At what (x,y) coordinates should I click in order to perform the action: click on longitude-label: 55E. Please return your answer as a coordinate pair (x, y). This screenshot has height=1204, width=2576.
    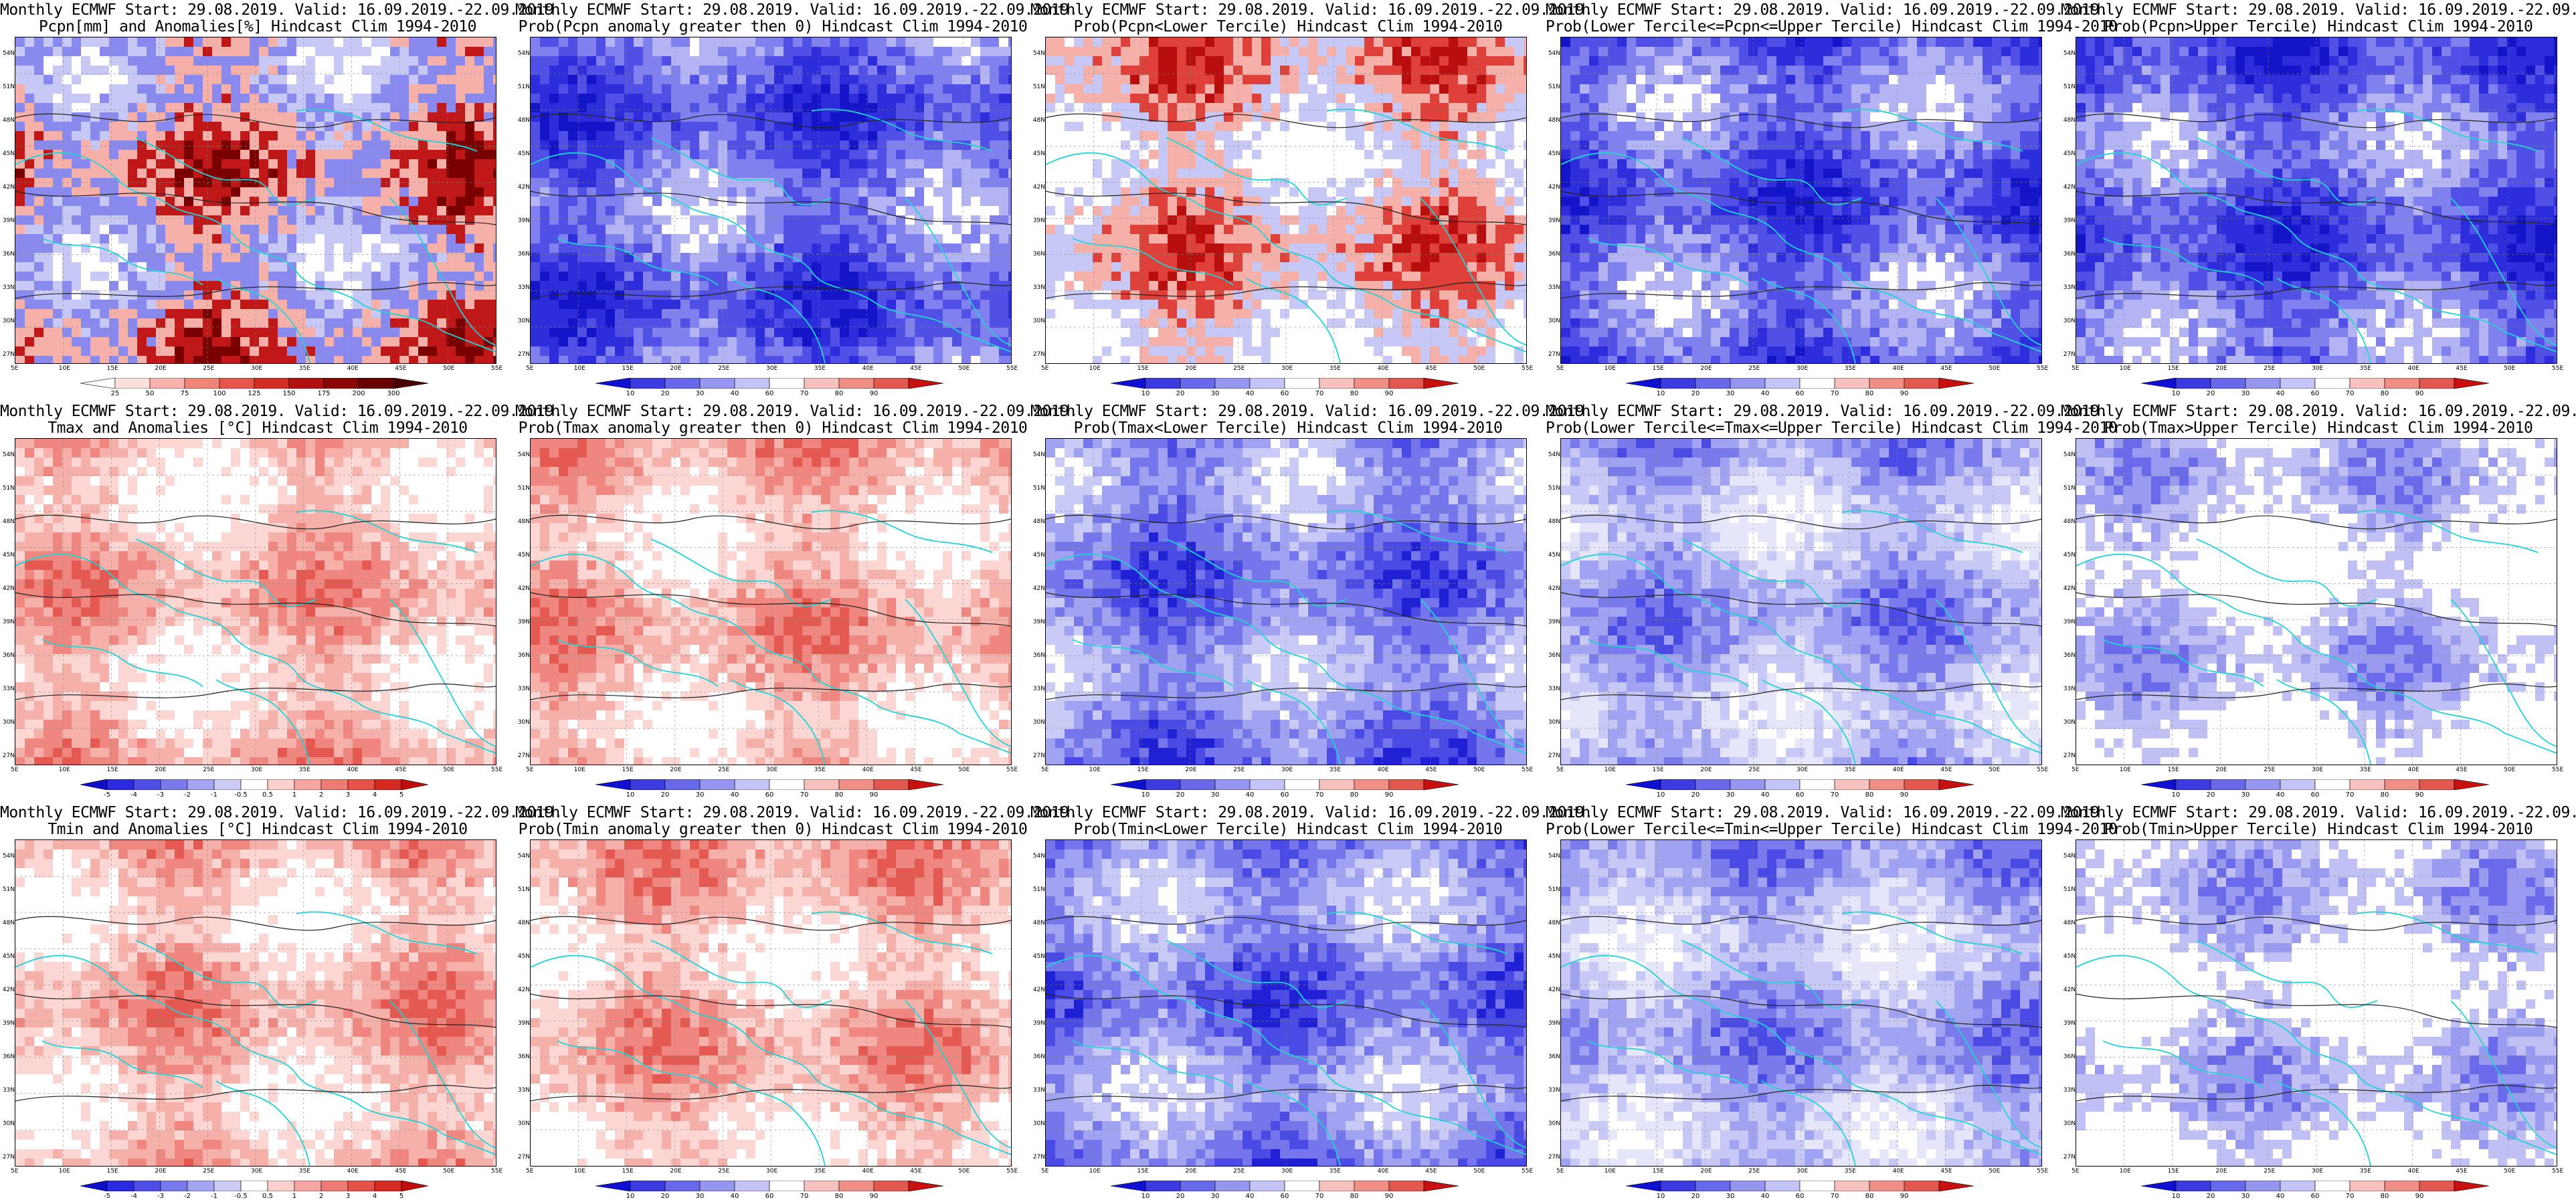
    Looking at the image, I should click on (2043, 1171).